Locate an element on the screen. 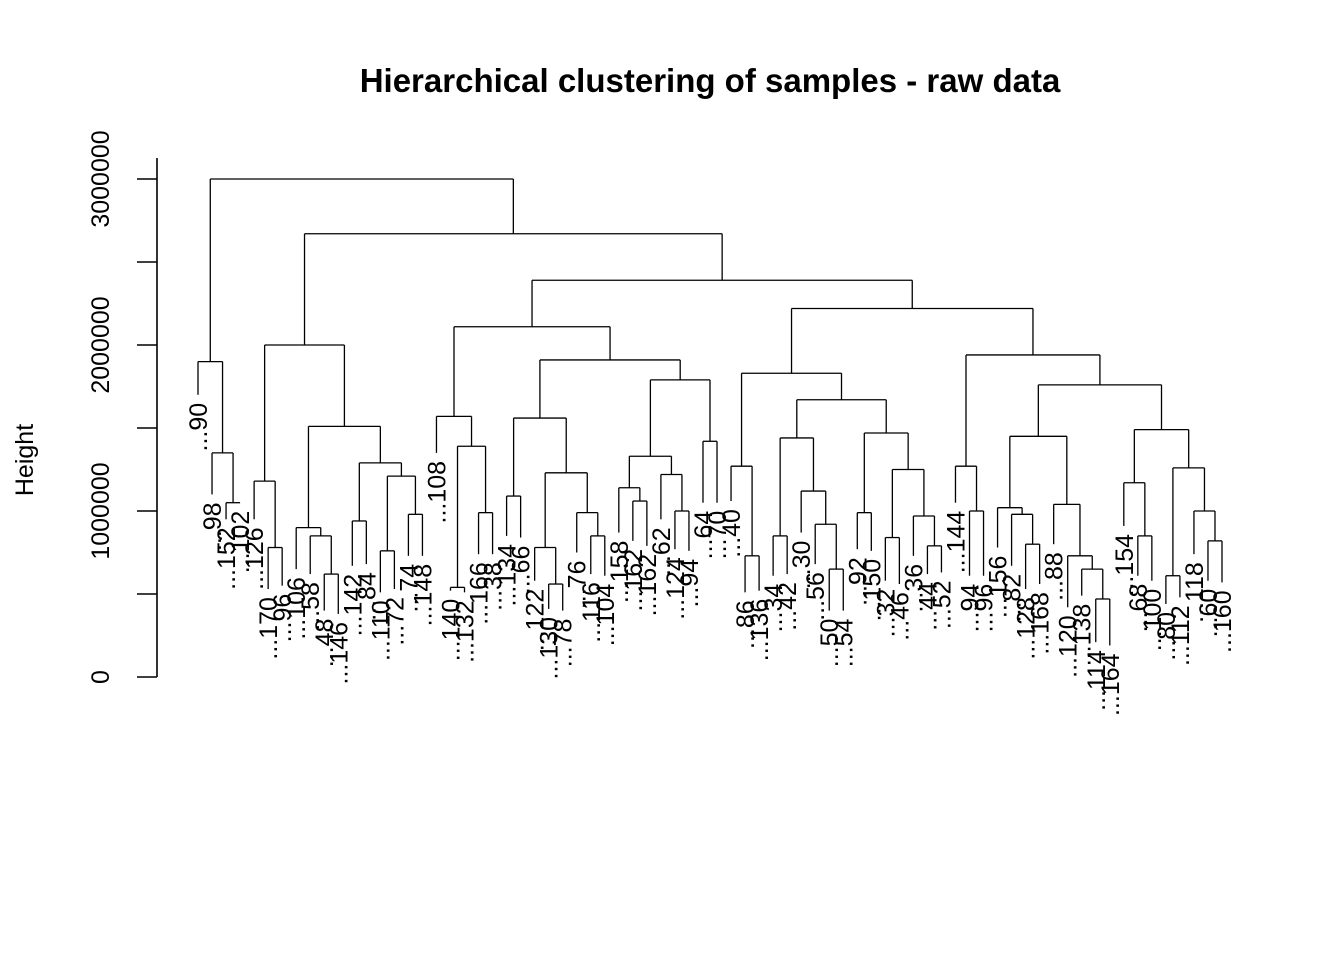  leaf-label: ...100 is located at coordinates (1153, 620).